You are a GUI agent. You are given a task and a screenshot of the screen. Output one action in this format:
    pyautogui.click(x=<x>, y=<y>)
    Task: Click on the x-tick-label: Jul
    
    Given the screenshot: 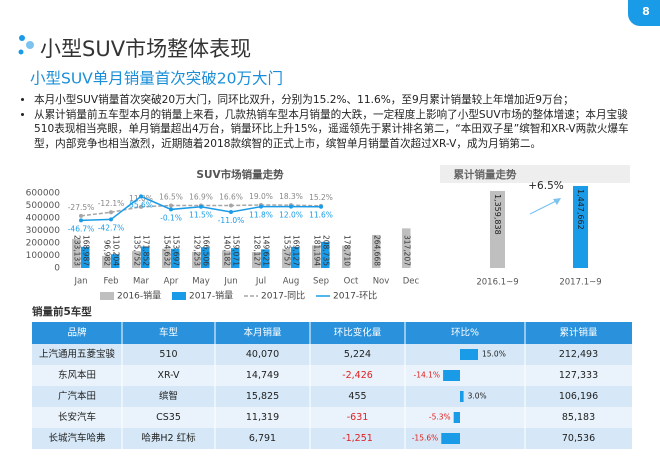 What is the action you would take?
    pyautogui.click(x=260, y=282)
    